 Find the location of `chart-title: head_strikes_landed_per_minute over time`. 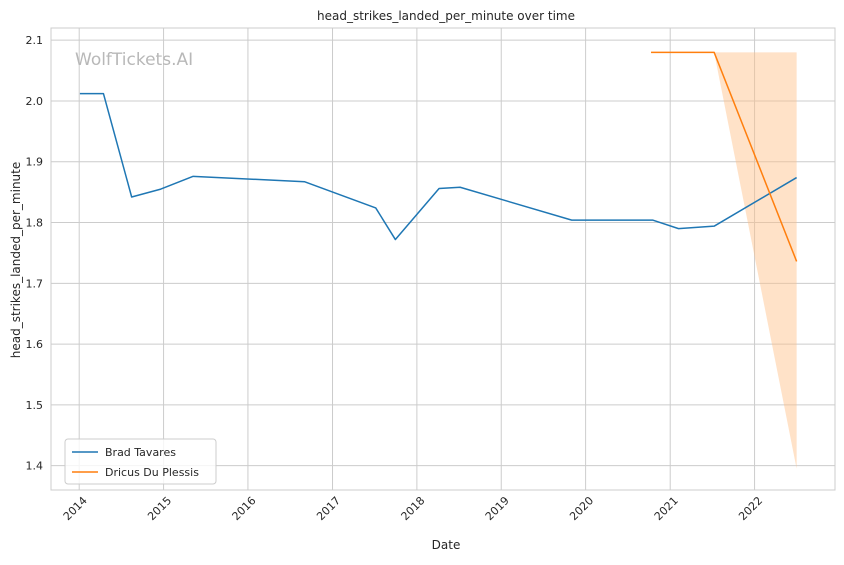

chart-title: head_strikes_landed_per_minute over time is located at coordinates (446, 16).